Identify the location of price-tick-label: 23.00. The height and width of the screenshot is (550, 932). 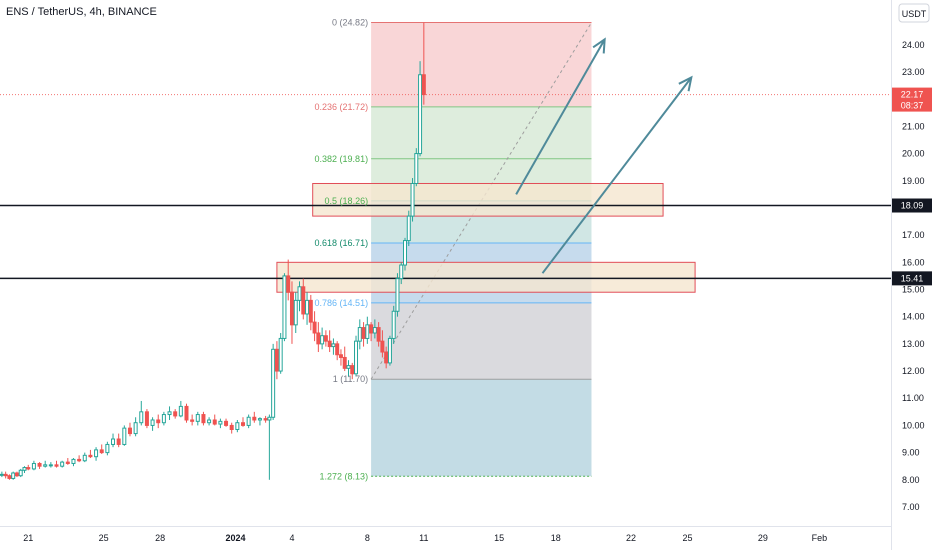
(913, 72).